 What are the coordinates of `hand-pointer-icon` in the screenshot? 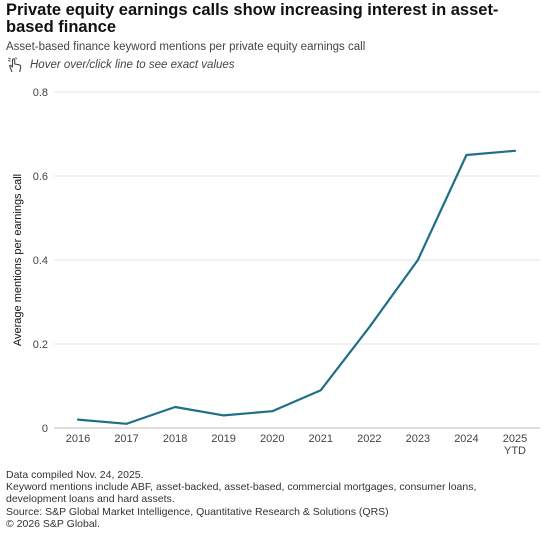 It's located at (15, 65).